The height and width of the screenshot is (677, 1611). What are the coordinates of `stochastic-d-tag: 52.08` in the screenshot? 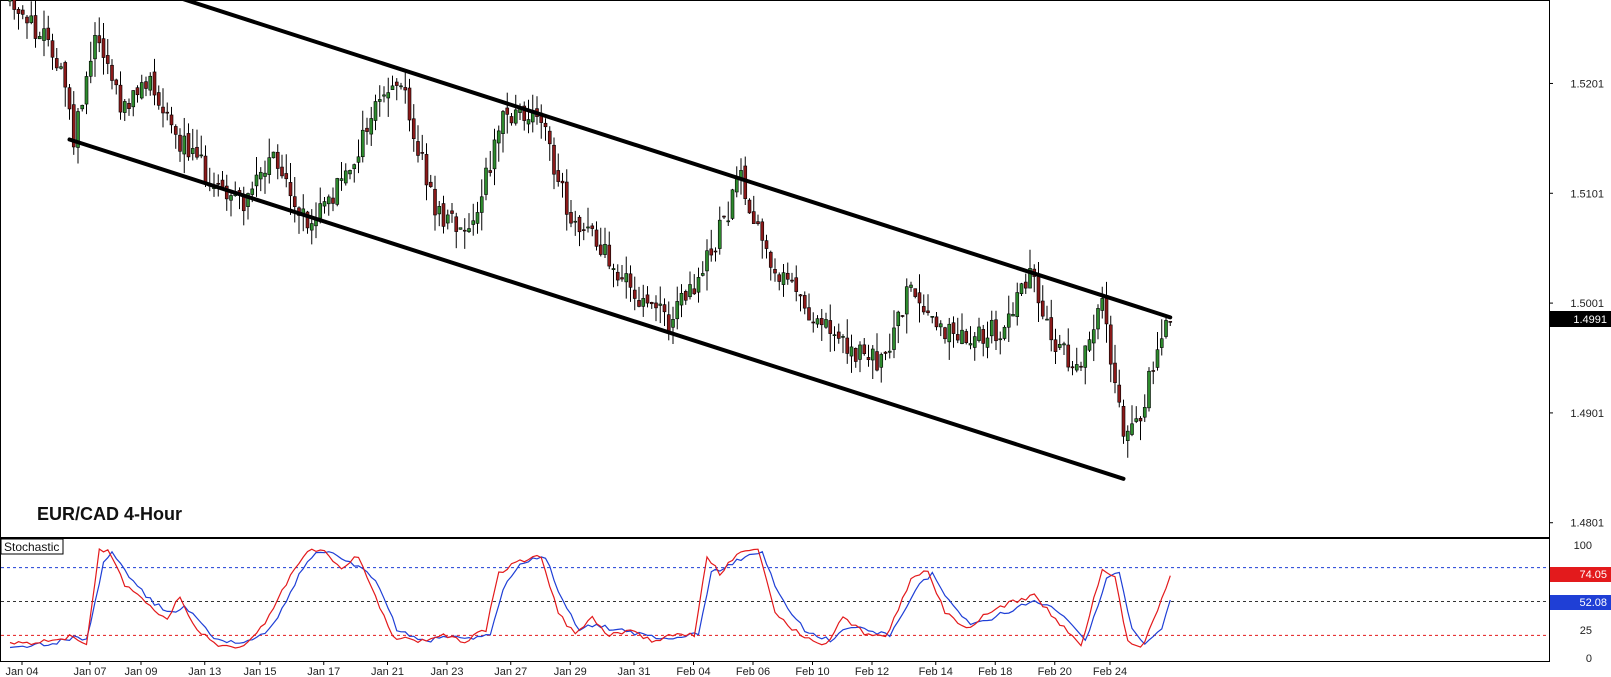 It's located at (1580, 602).